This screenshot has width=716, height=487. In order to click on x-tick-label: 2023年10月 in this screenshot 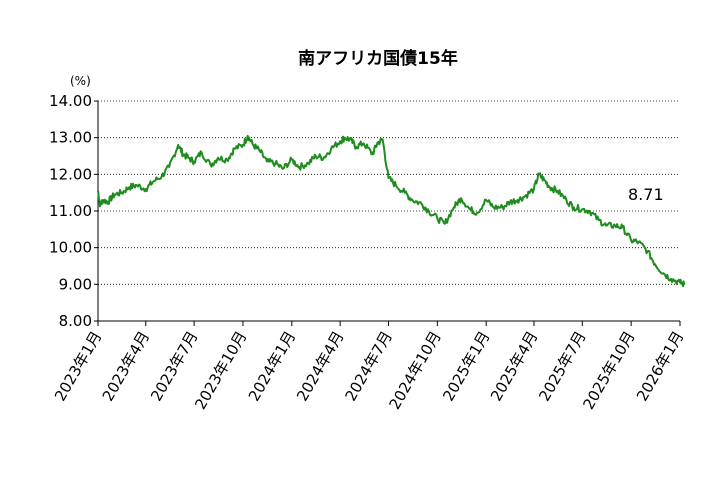, I will do `click(220, 370)`.